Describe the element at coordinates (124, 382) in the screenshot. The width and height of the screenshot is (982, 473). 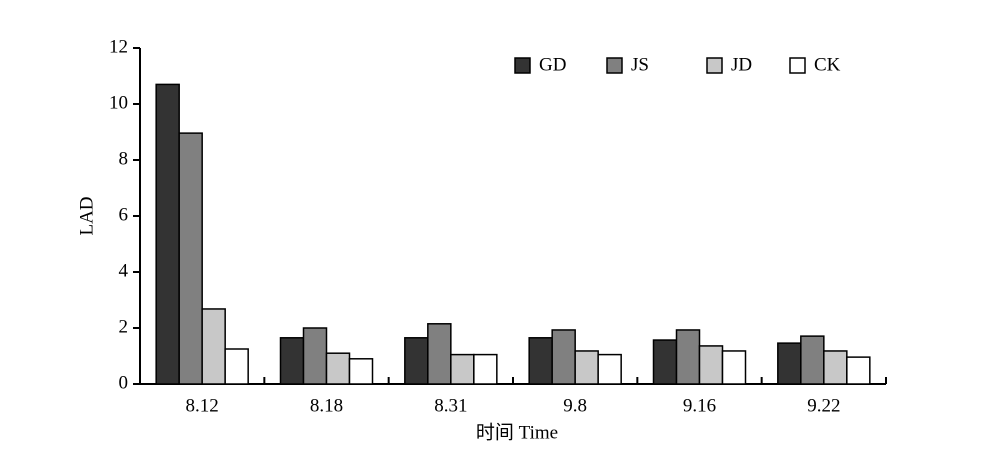
I see `y-tick-label: 0` at that location.